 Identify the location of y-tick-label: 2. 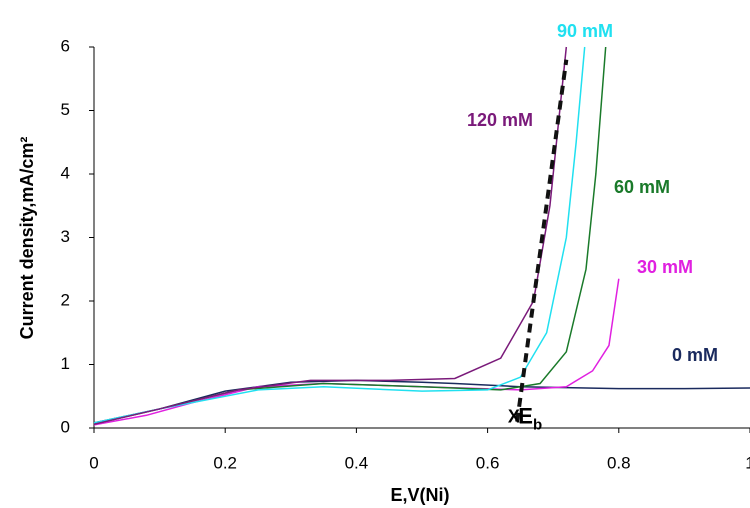
(65, 299).